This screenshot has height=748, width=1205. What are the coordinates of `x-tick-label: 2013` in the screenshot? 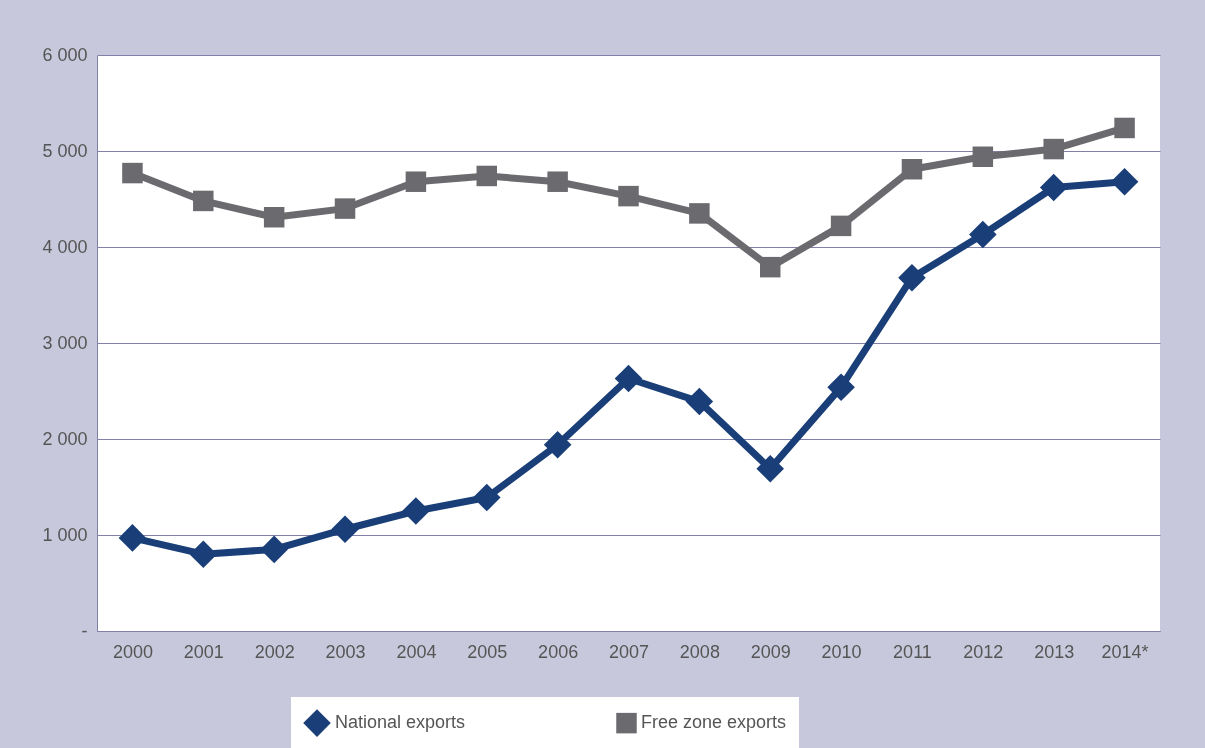 It's located at (1054, 651).